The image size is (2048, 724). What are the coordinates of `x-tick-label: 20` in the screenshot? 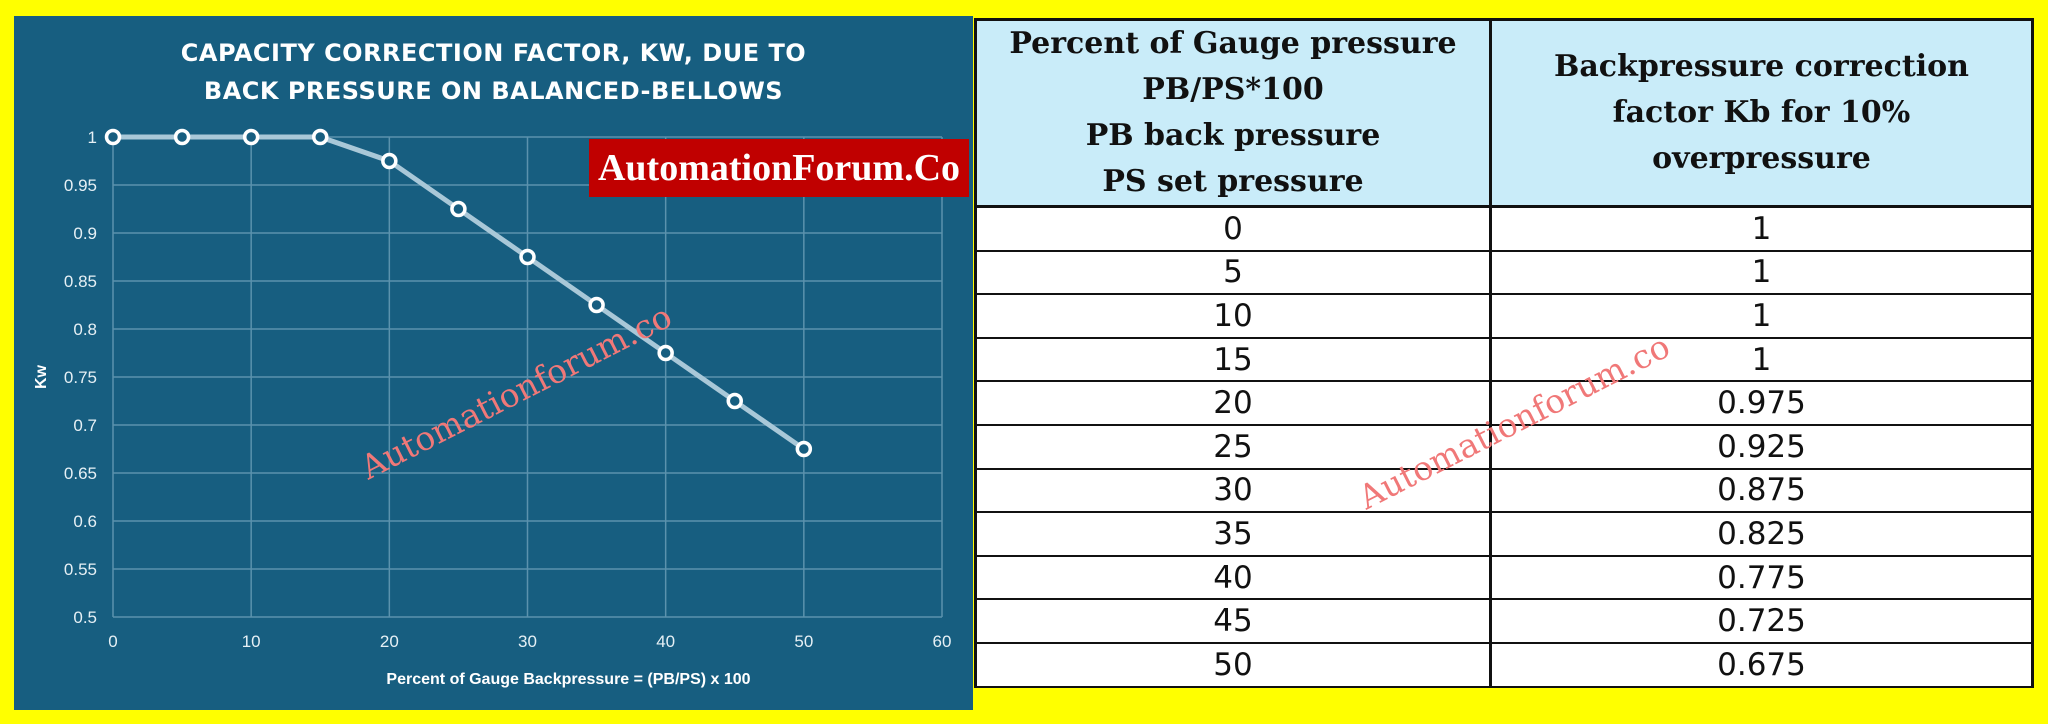 It's located at (389, 641).